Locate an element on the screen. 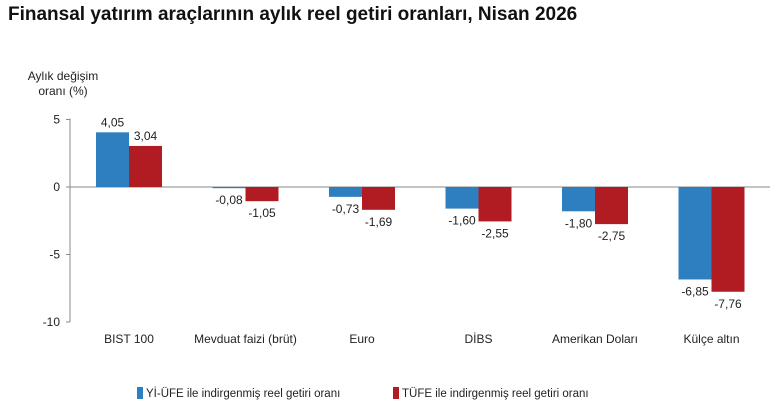 The width and height of the screenshot is (784, 412). category-label: Külçe altın is located at coordinates (711, 339).